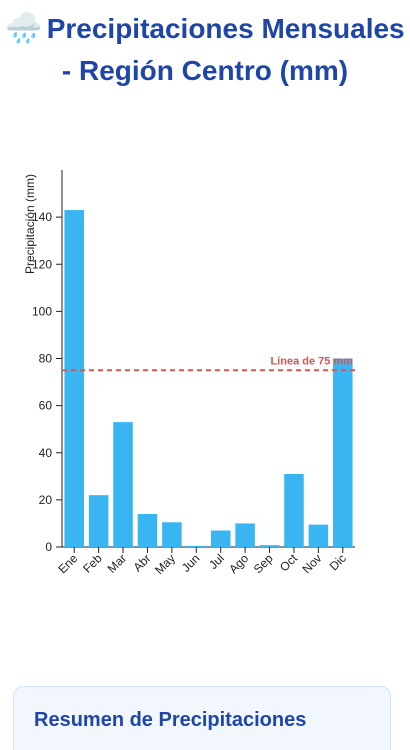  I want to click on x-tick-label: Jun, so click(191, 563).